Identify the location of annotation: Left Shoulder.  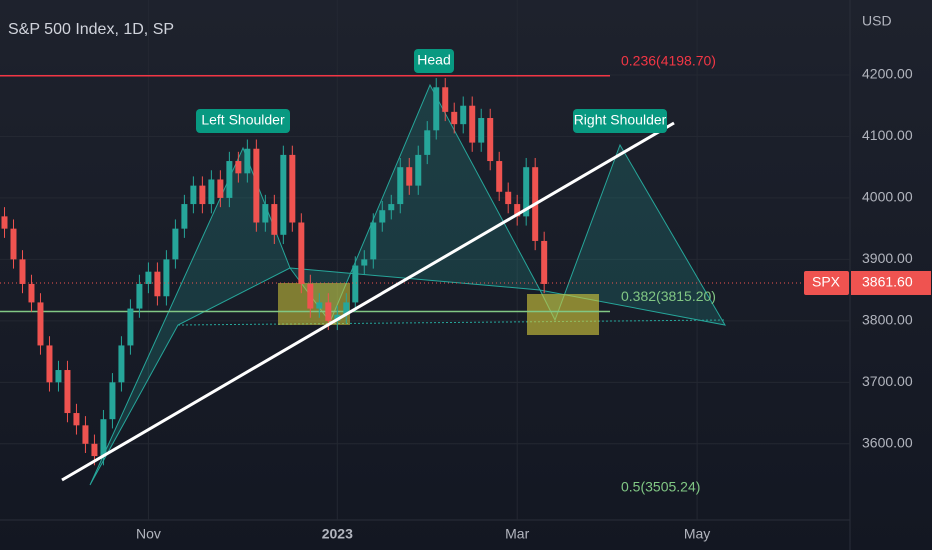
(243, 120).